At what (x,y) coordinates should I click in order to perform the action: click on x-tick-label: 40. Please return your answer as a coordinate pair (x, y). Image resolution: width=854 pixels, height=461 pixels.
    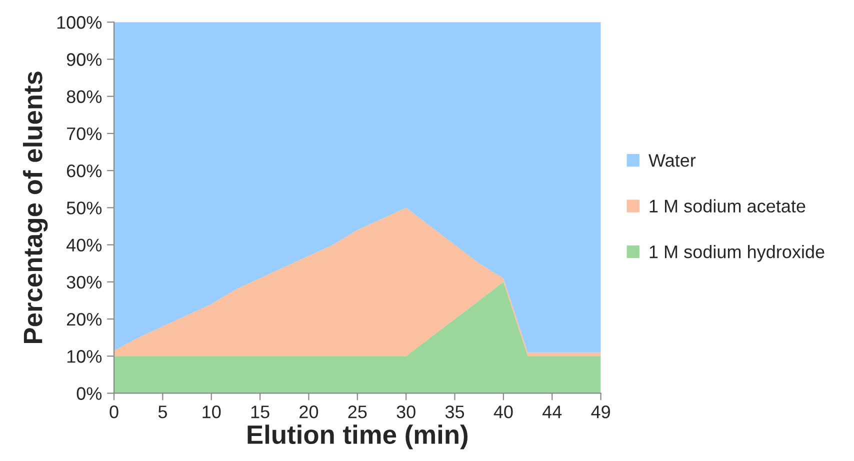
    Looking at the image, I should click on (503, 412).